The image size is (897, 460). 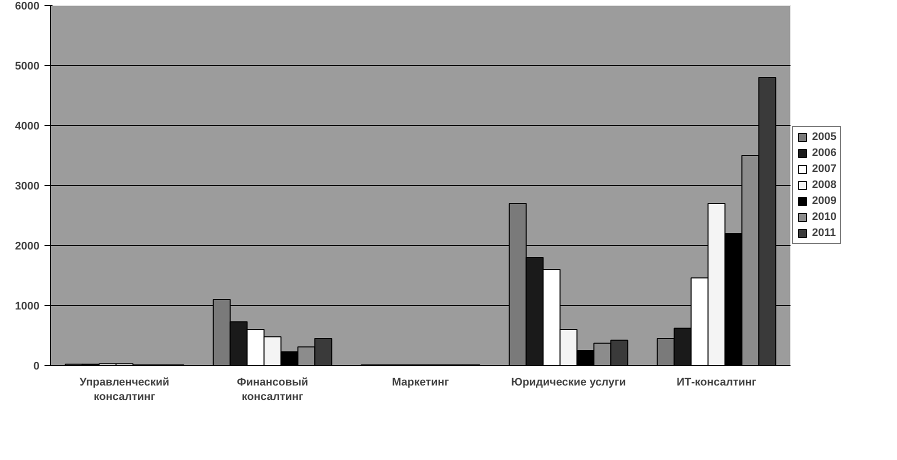 I want to click on y-tick-label: 6000, so click(x=27, y=6).